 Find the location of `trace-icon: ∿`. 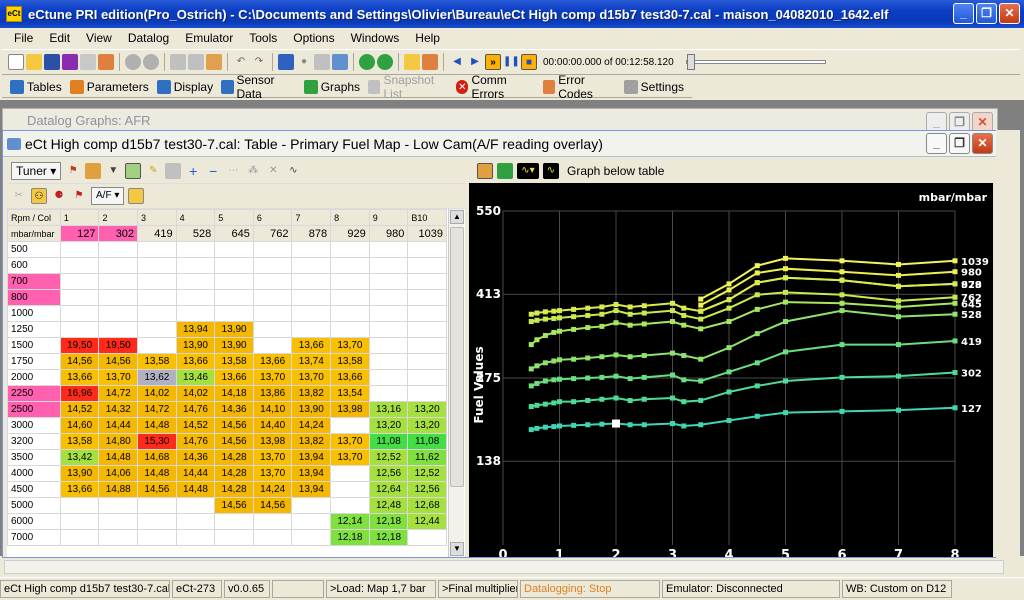

trace-icon: ∿ is located at coordinates (551, 171).